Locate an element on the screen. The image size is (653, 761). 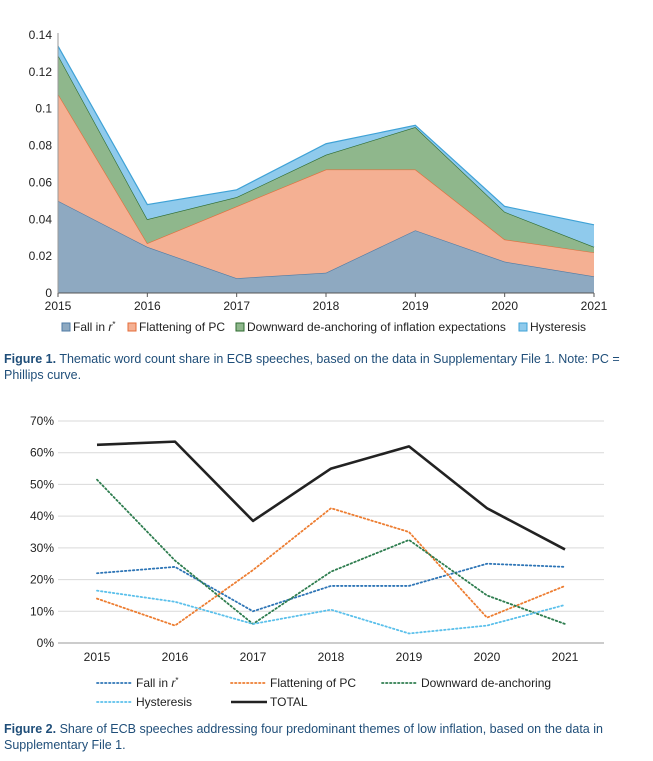
area-fall-in-r is located at coordinates (326, 246).